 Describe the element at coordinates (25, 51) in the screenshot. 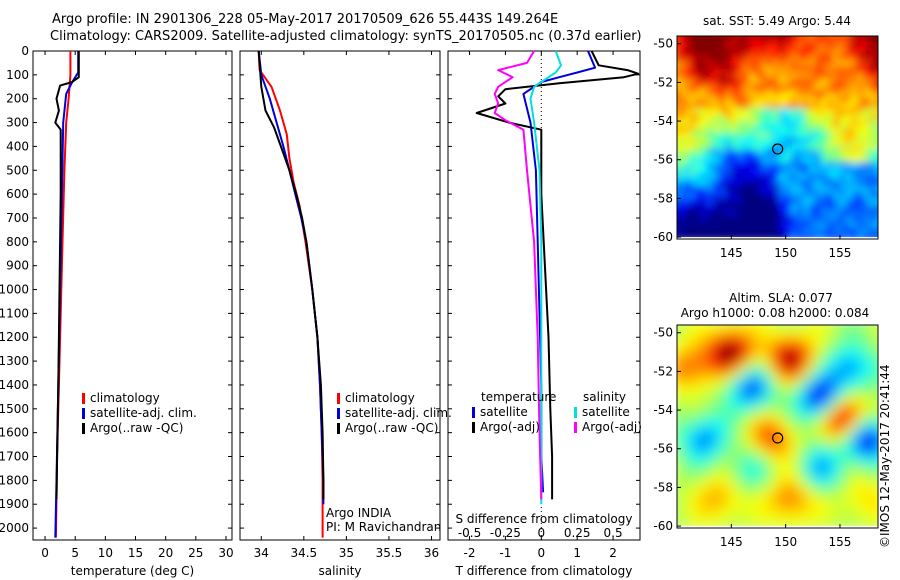

I see `y-tick-label: 0` at that location.